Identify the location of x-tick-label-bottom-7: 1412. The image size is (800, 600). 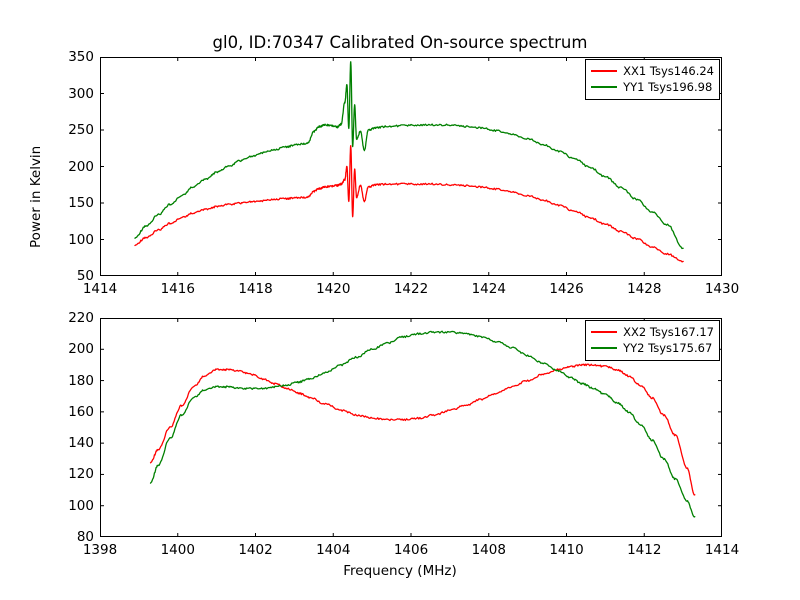
(644, 550).